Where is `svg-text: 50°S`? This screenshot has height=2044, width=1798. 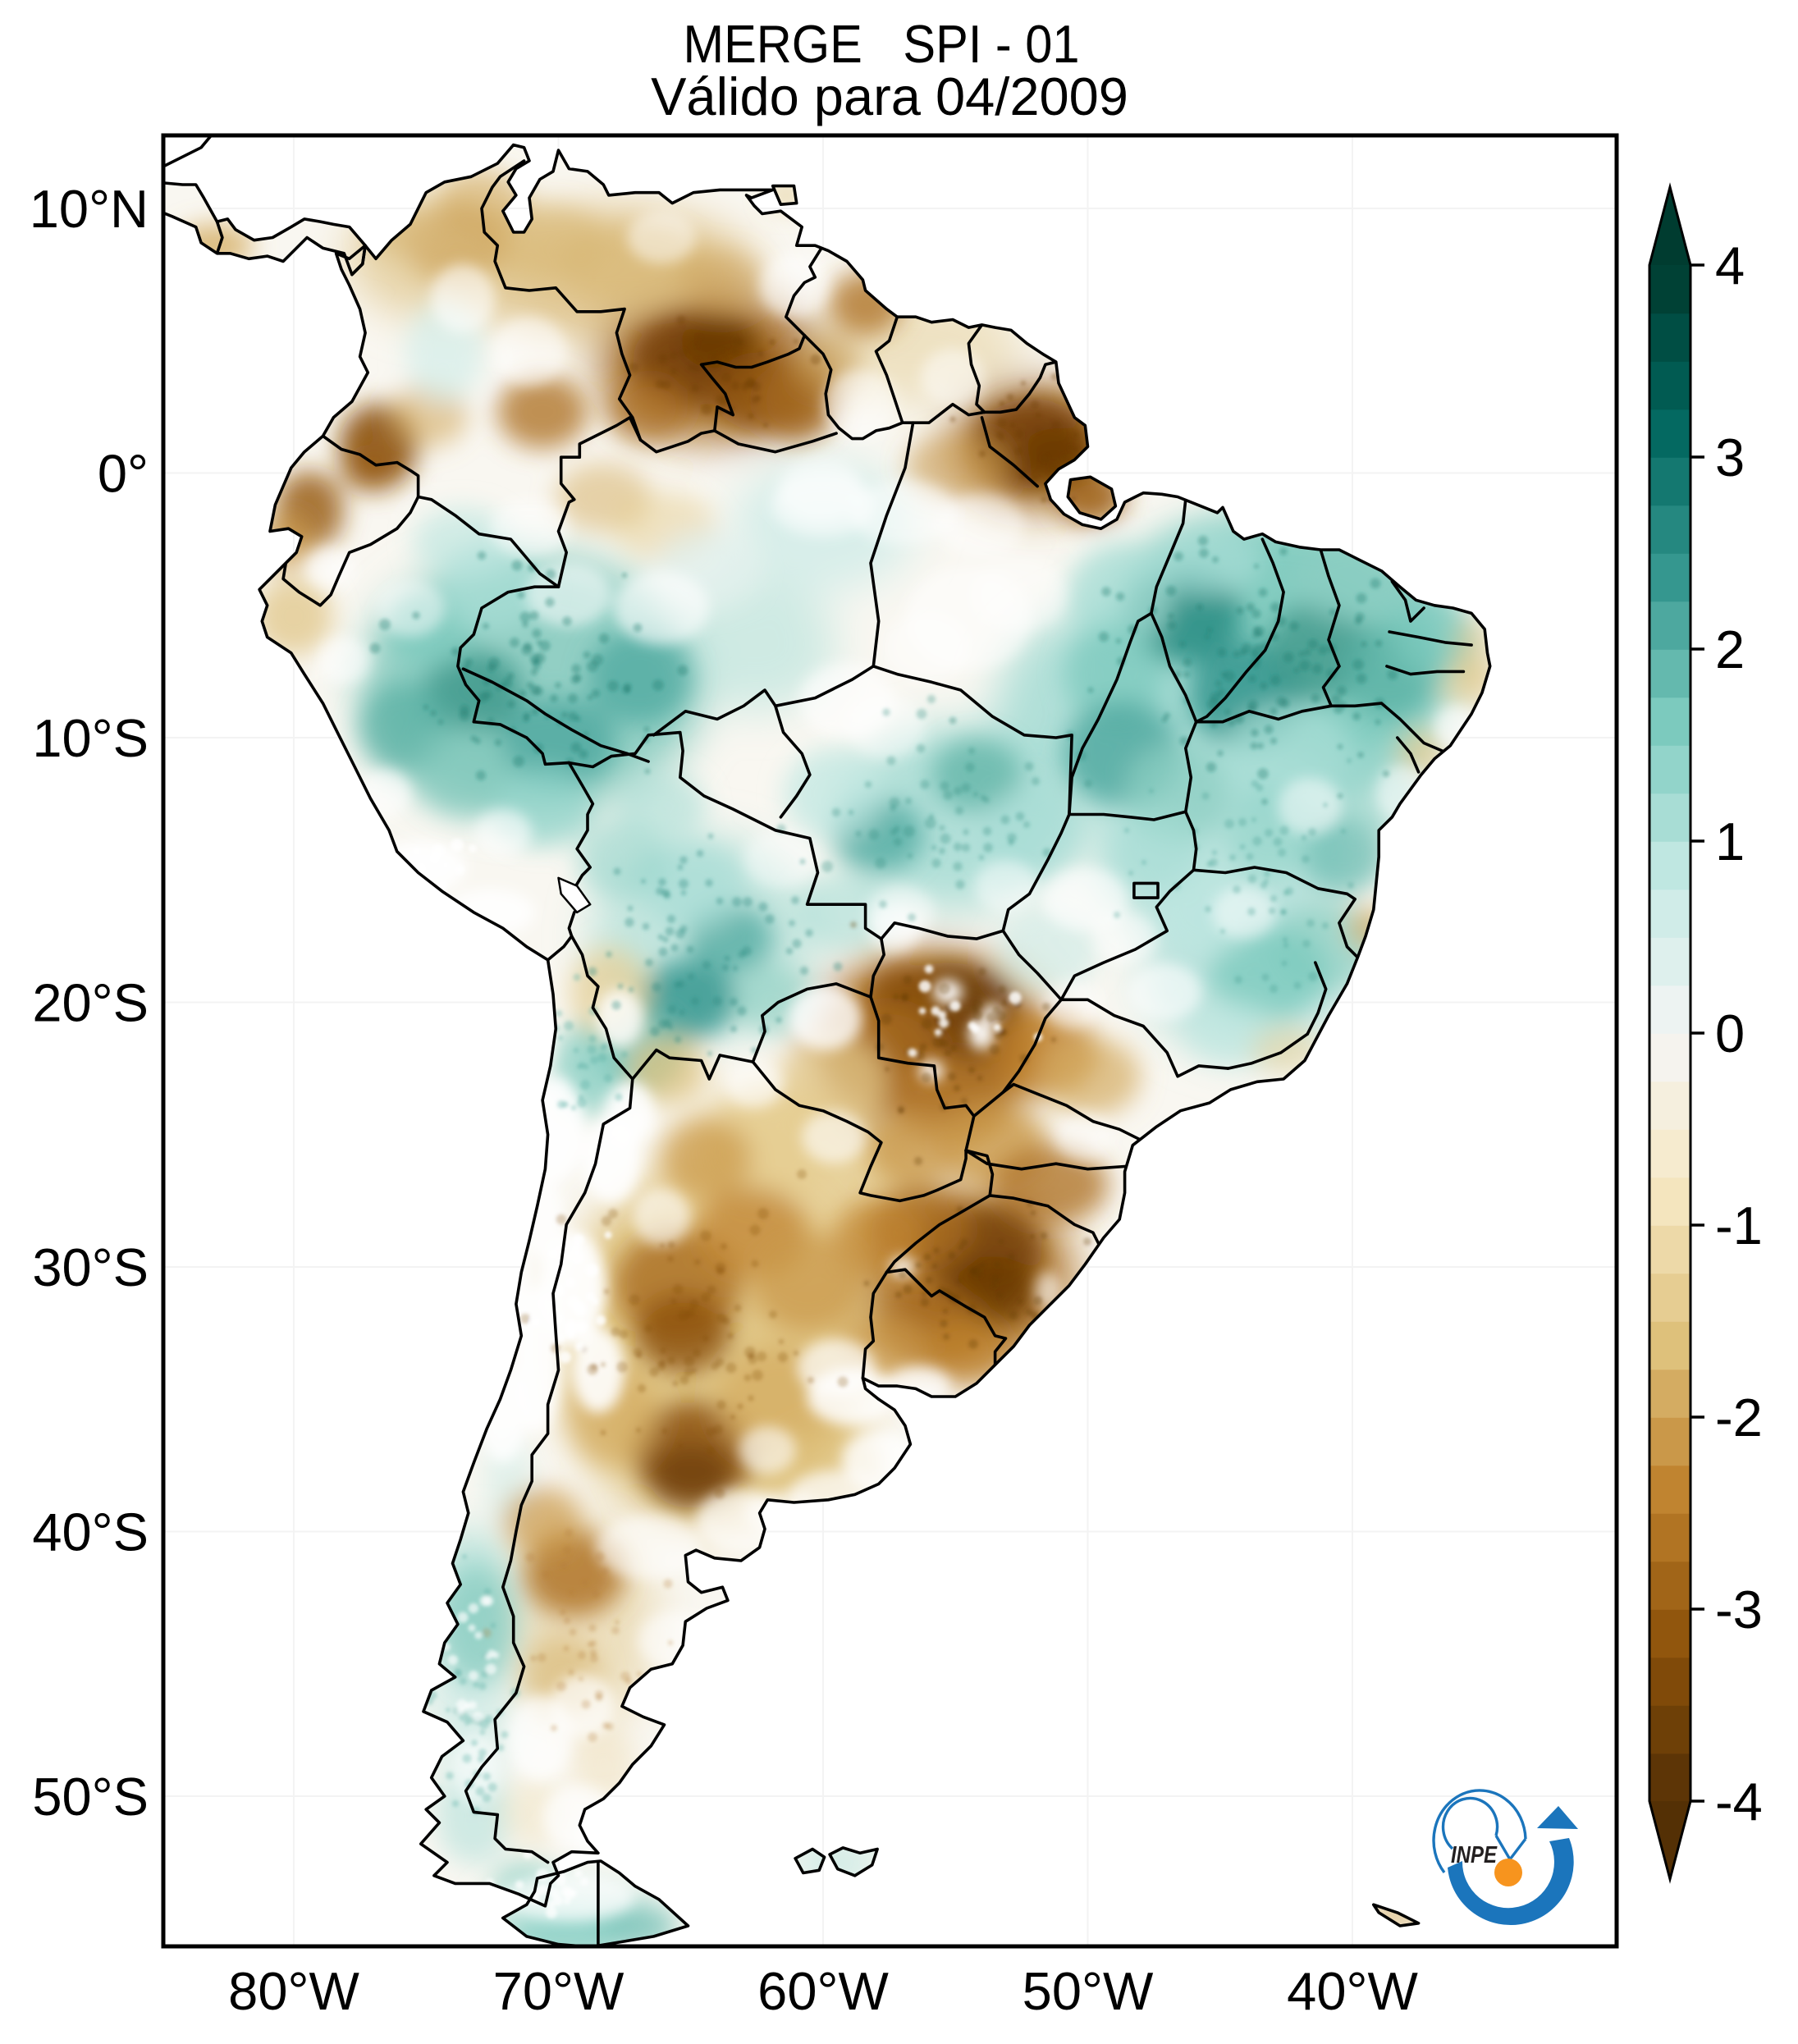
svg-text: 50°S is located at coordinates (90, 1797).